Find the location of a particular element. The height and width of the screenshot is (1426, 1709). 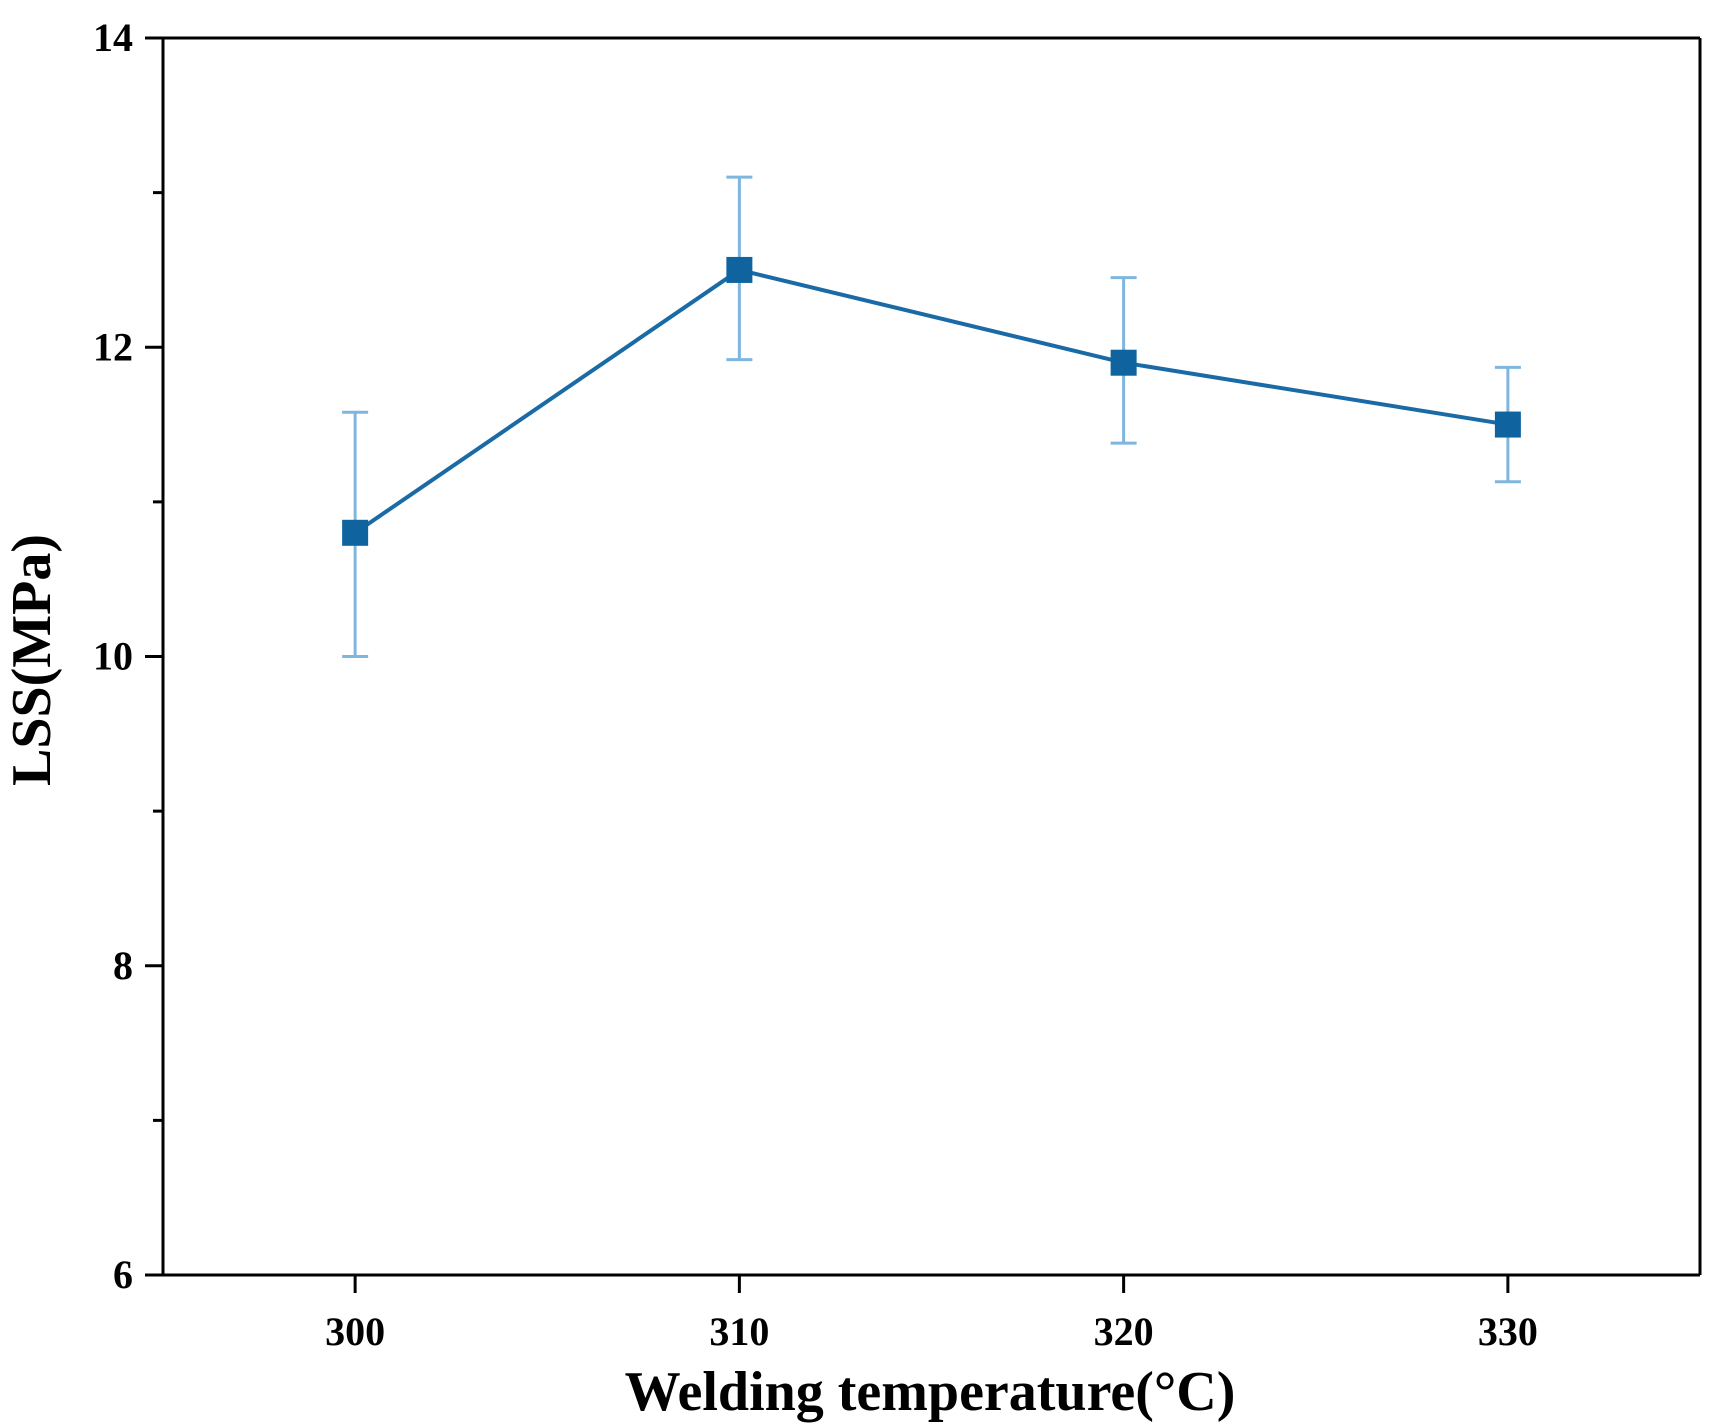

x-tick-label: 310 is located at coordinates (739, 1331).